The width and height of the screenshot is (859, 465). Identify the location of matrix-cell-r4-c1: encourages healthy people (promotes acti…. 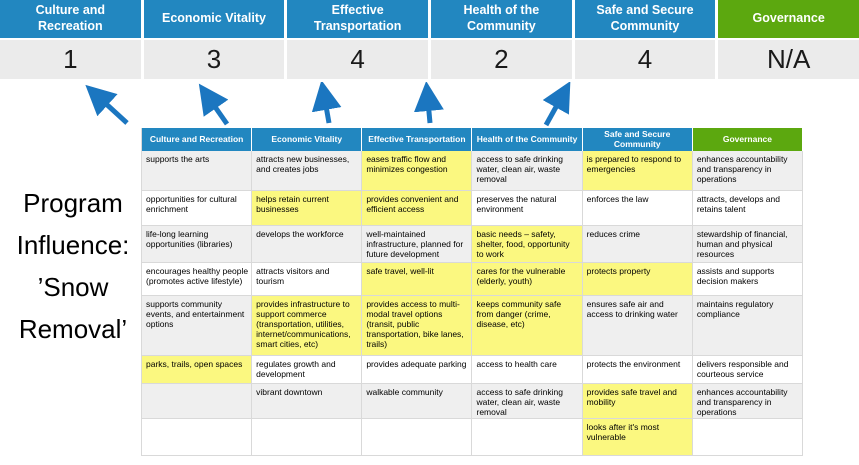
(197, 279).